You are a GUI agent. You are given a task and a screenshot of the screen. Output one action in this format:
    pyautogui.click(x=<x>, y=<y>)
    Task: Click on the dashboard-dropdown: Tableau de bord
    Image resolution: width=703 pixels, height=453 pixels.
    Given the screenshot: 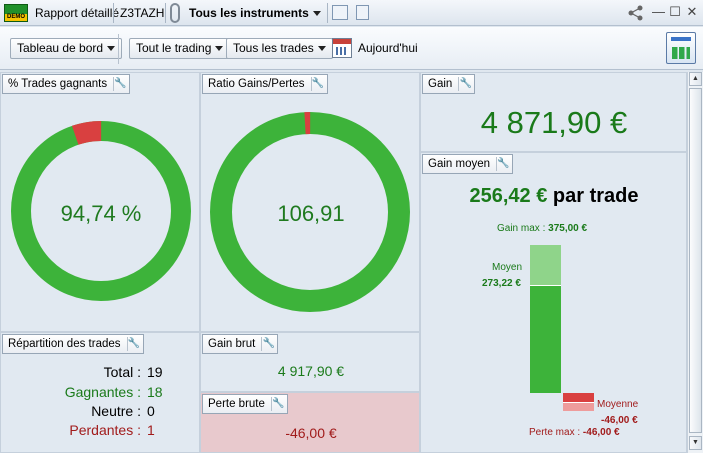 What is the action you would take?
    pyautogui.click(x=66, y=48)
    